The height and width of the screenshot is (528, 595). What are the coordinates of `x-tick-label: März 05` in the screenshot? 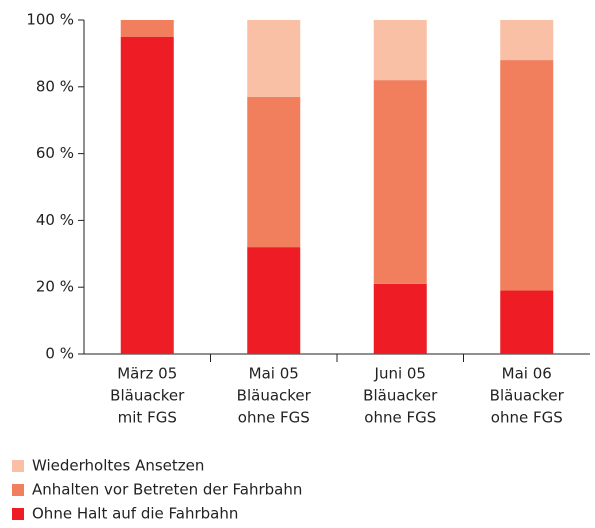 It's located at (147, 374).